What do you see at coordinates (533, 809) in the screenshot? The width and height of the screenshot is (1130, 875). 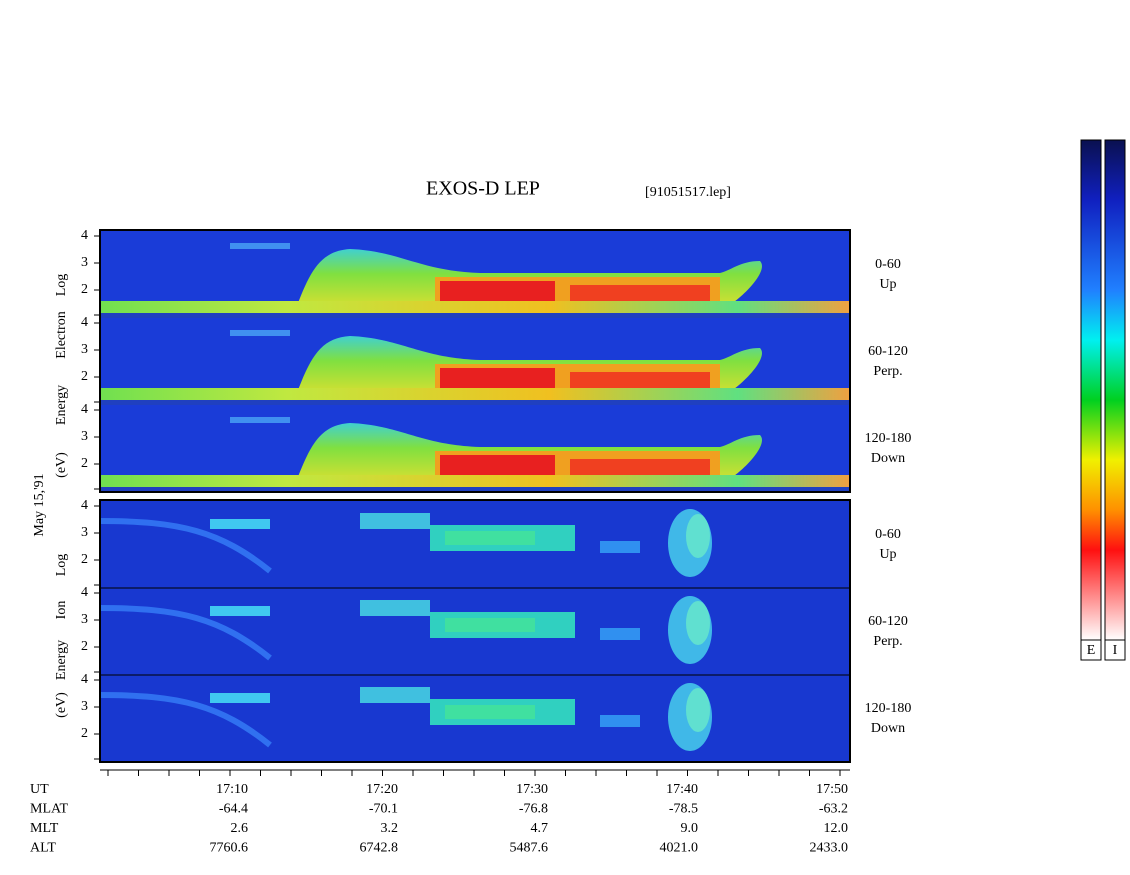 I see `row-value: -76.8` at bounding box center [533, 809].